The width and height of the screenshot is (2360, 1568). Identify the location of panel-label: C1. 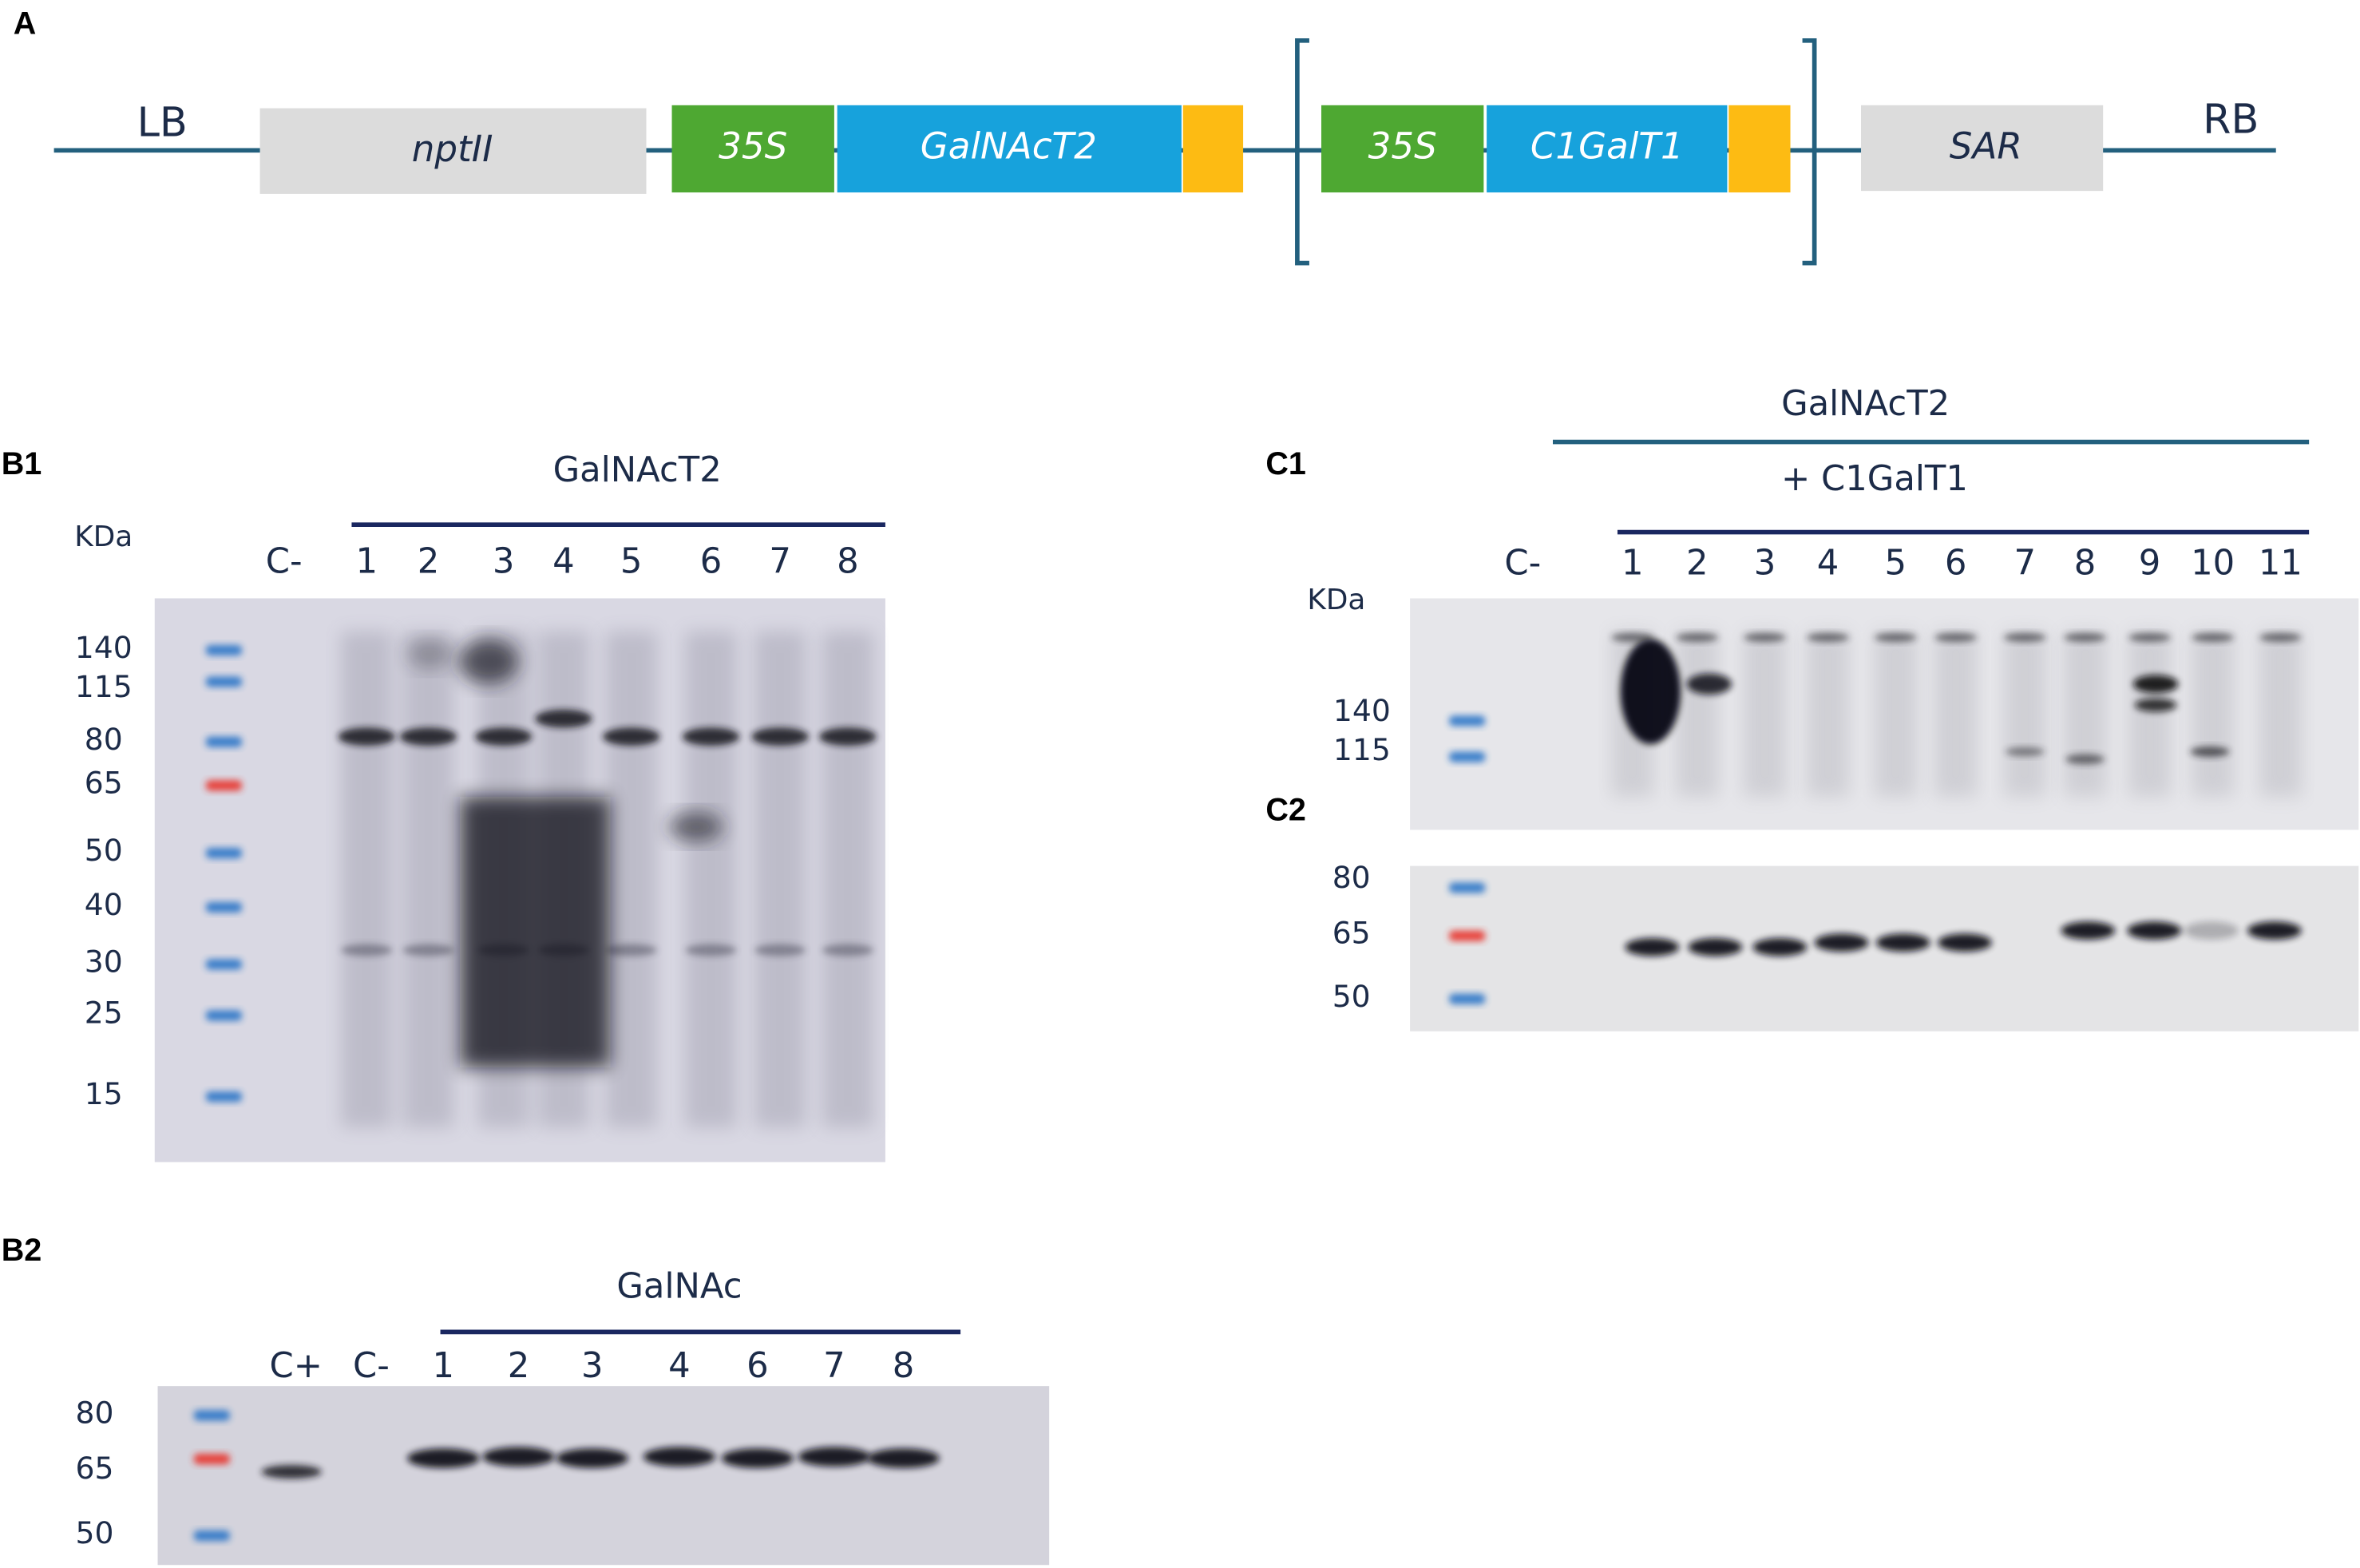
(1285, 464).